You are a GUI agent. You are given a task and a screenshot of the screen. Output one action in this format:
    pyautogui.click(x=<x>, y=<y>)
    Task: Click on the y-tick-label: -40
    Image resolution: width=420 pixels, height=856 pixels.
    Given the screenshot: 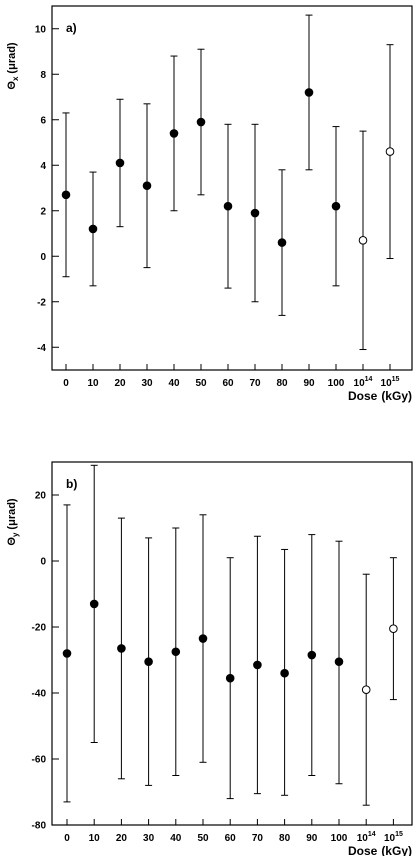 What is the action you would take?
    pyautogui.click(x=39, y=694)
    